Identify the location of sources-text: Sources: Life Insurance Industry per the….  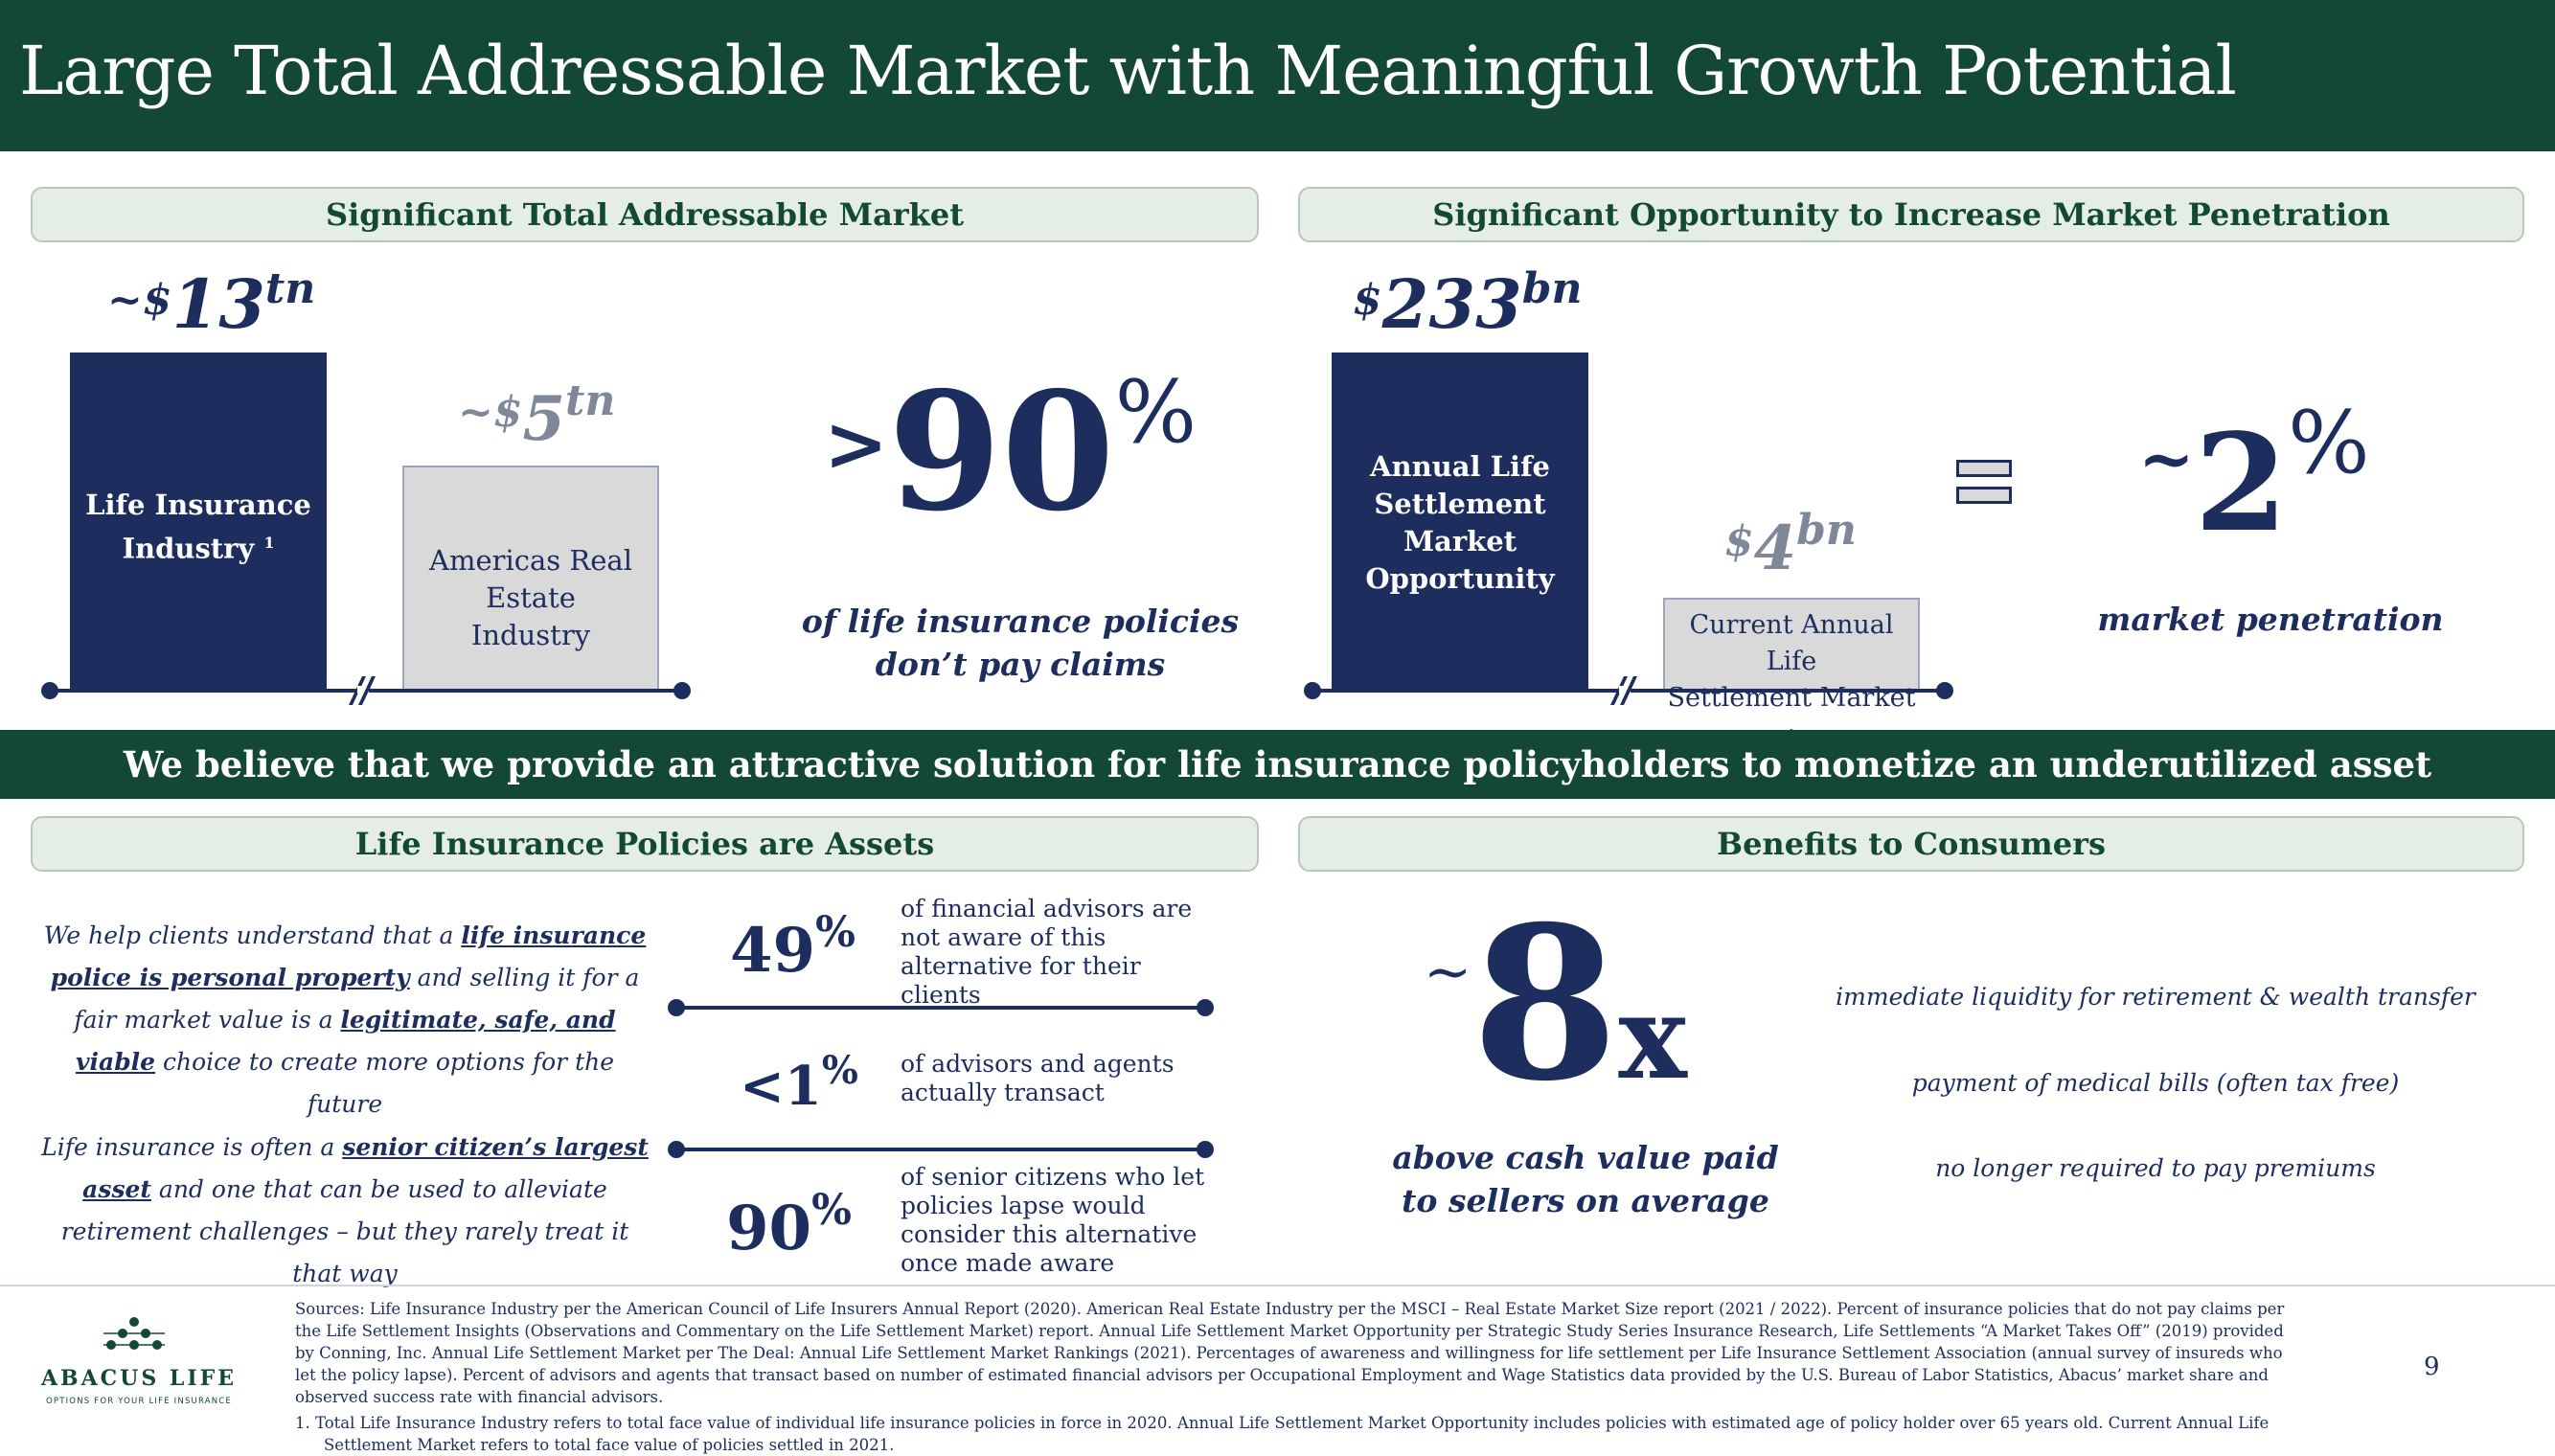
(1301, 1377).